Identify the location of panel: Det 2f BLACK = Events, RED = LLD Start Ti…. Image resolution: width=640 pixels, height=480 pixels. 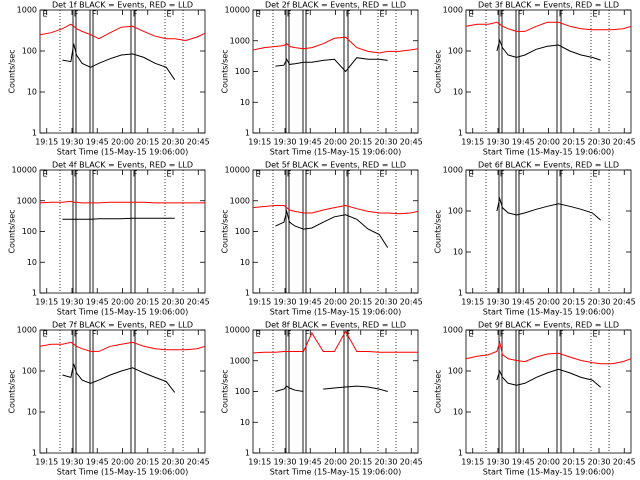
(322, 79).